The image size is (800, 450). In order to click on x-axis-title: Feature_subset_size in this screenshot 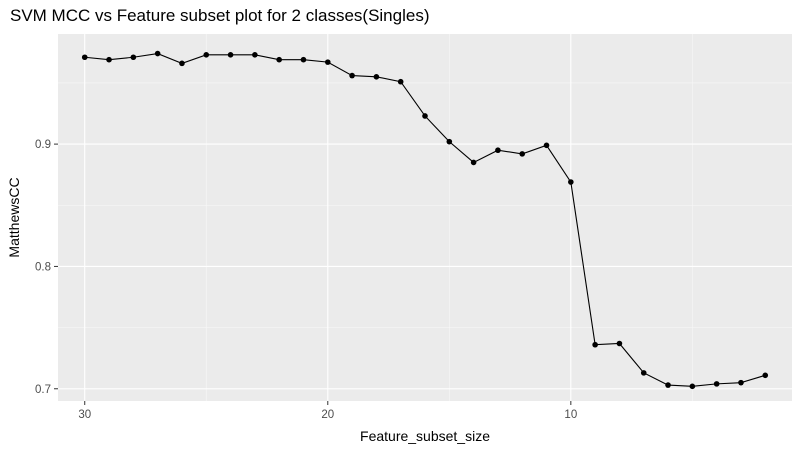, I will do `click(425, 436)`.